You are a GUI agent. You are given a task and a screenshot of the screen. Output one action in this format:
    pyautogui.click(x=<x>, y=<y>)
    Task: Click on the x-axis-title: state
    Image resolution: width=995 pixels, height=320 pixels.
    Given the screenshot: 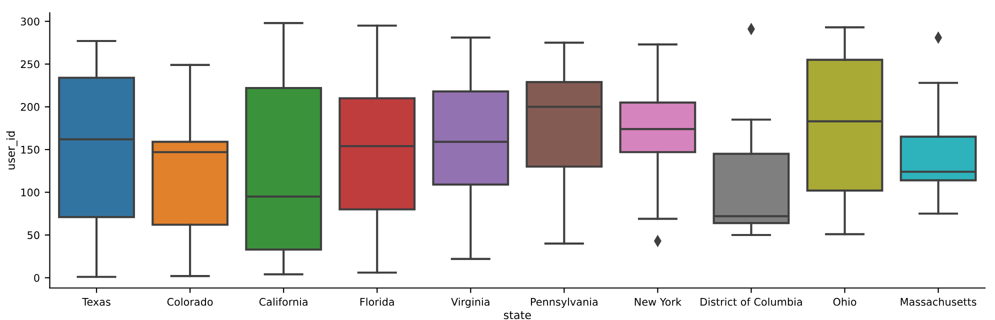 What is the action you would take?
    pyautogui.click(x=517, y=315)
    